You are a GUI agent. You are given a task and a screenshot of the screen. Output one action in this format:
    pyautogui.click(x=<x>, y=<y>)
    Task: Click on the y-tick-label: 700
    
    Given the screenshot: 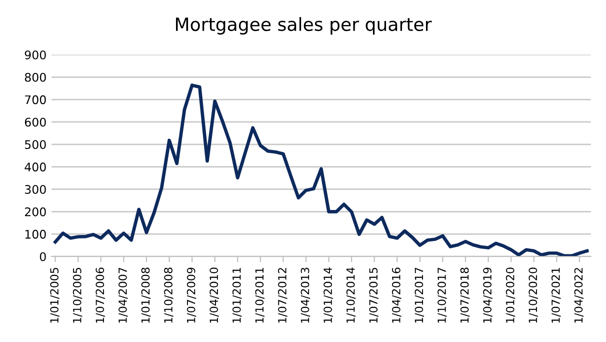 What is the action you would take?
    pyautogui.click(x=35, y=99)
    